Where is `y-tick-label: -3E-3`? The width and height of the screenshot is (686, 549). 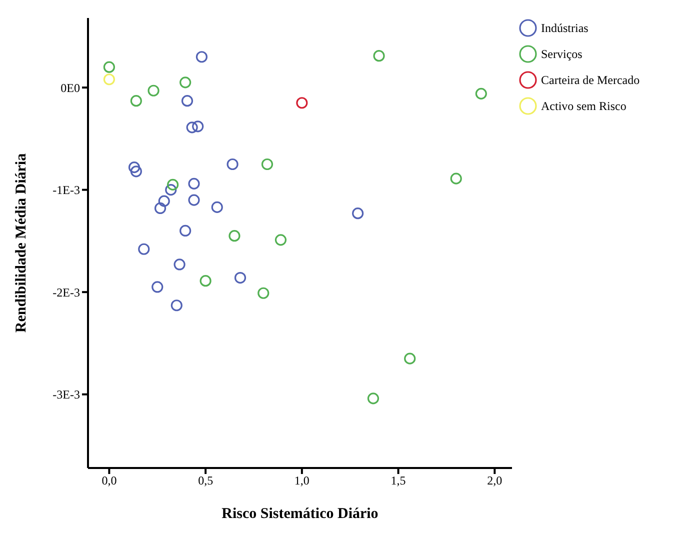
y-tick-label: -3E-3 is located at coordinates (66, 395).